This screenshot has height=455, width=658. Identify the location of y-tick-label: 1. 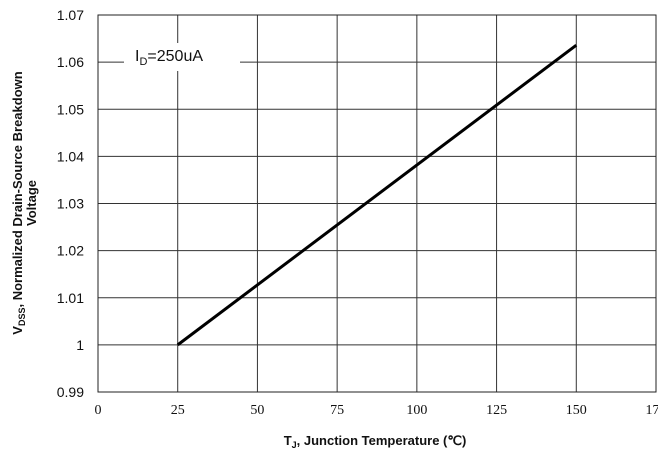
(80, 345).